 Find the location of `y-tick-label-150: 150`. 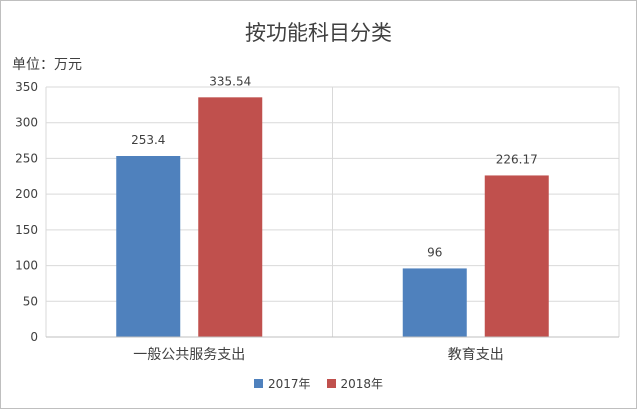

y-tick-label-150: 150 is located at coordinates (26, 230).